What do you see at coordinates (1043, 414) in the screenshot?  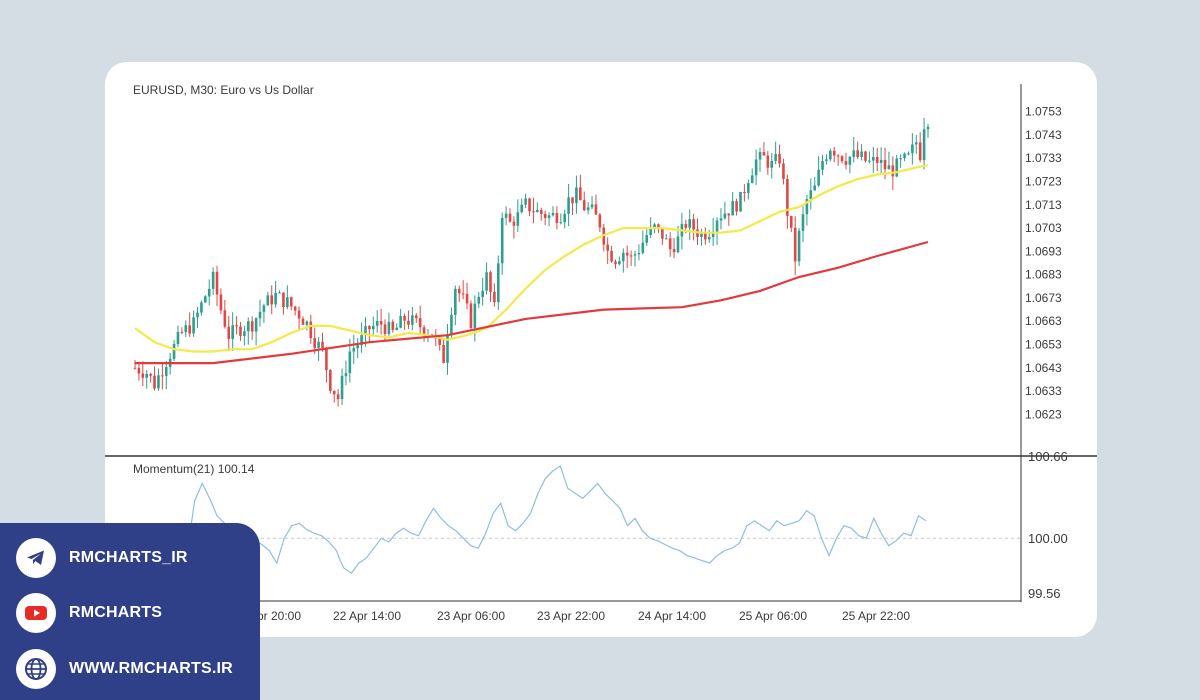 I see `price-tick-label: 1.0623` at bounding box center [1043, 414].